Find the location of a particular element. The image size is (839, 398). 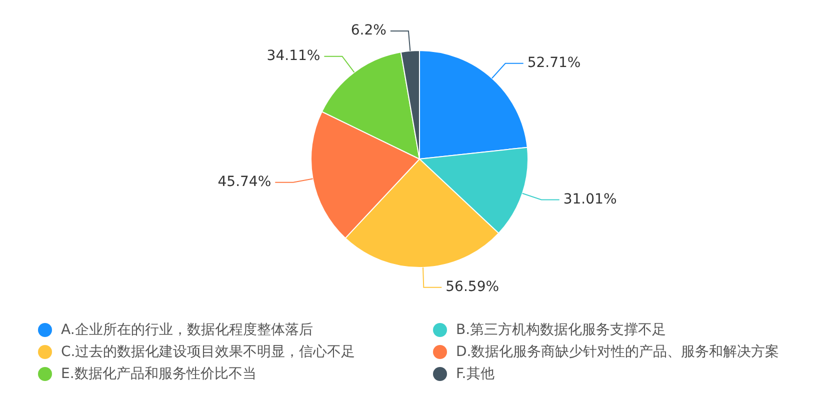

legend-label: F.其他 is located at coordinates (475, 374).